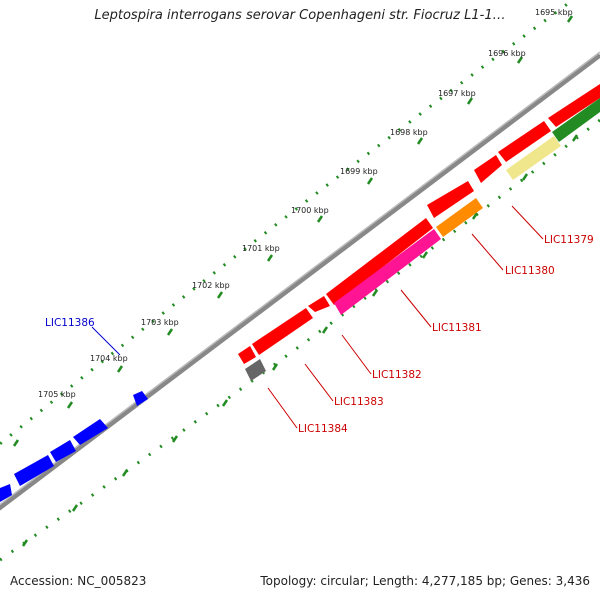  I want to click on leader-LIC11383, so click(319, 382).